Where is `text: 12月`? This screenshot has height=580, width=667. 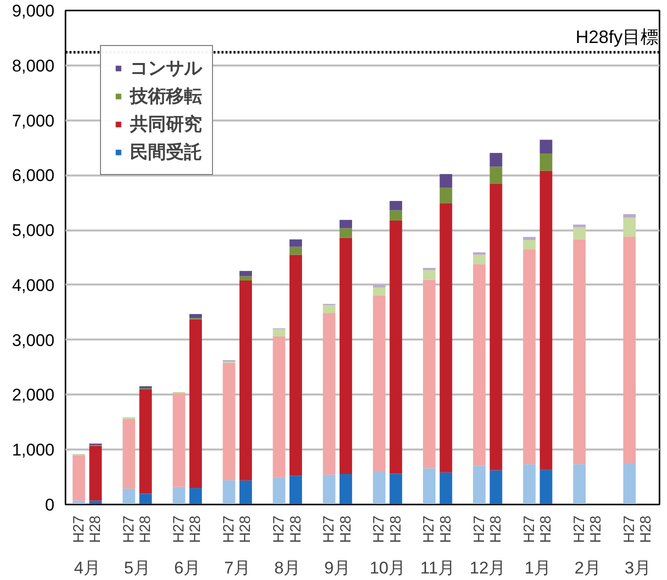 text: 12月 is located at coordinates (488, 568).